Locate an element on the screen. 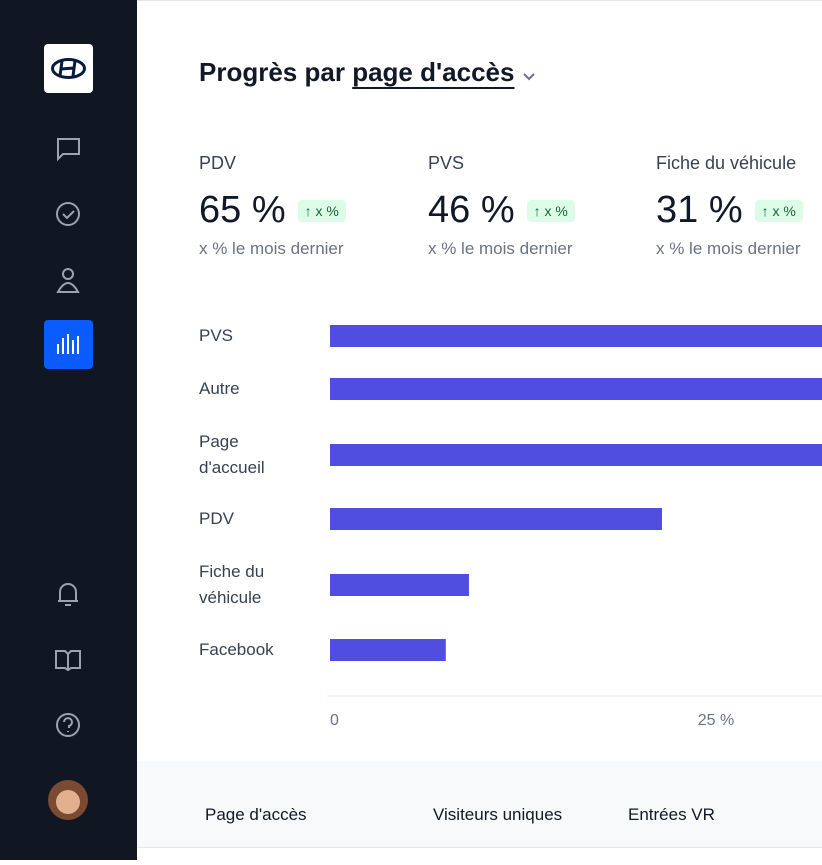 The height and width of the screenshot is (865, 822). x-tick-label: 25 % is located at coordinates (716, 720).